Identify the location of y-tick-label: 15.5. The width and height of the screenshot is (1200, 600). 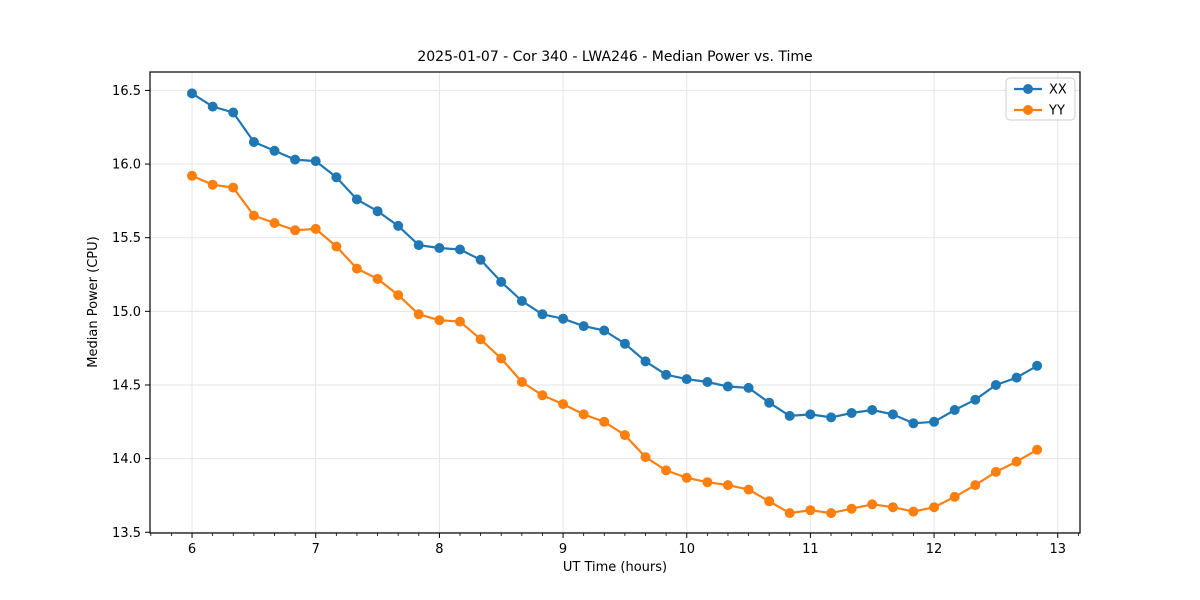
(126, 238).